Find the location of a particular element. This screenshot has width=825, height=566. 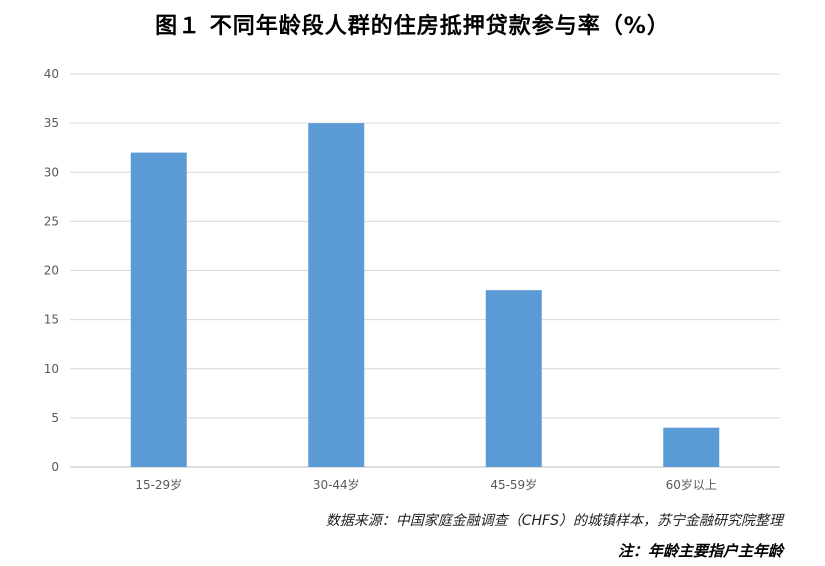

y-tick-label: 40 is located at coordinates (51, 74).